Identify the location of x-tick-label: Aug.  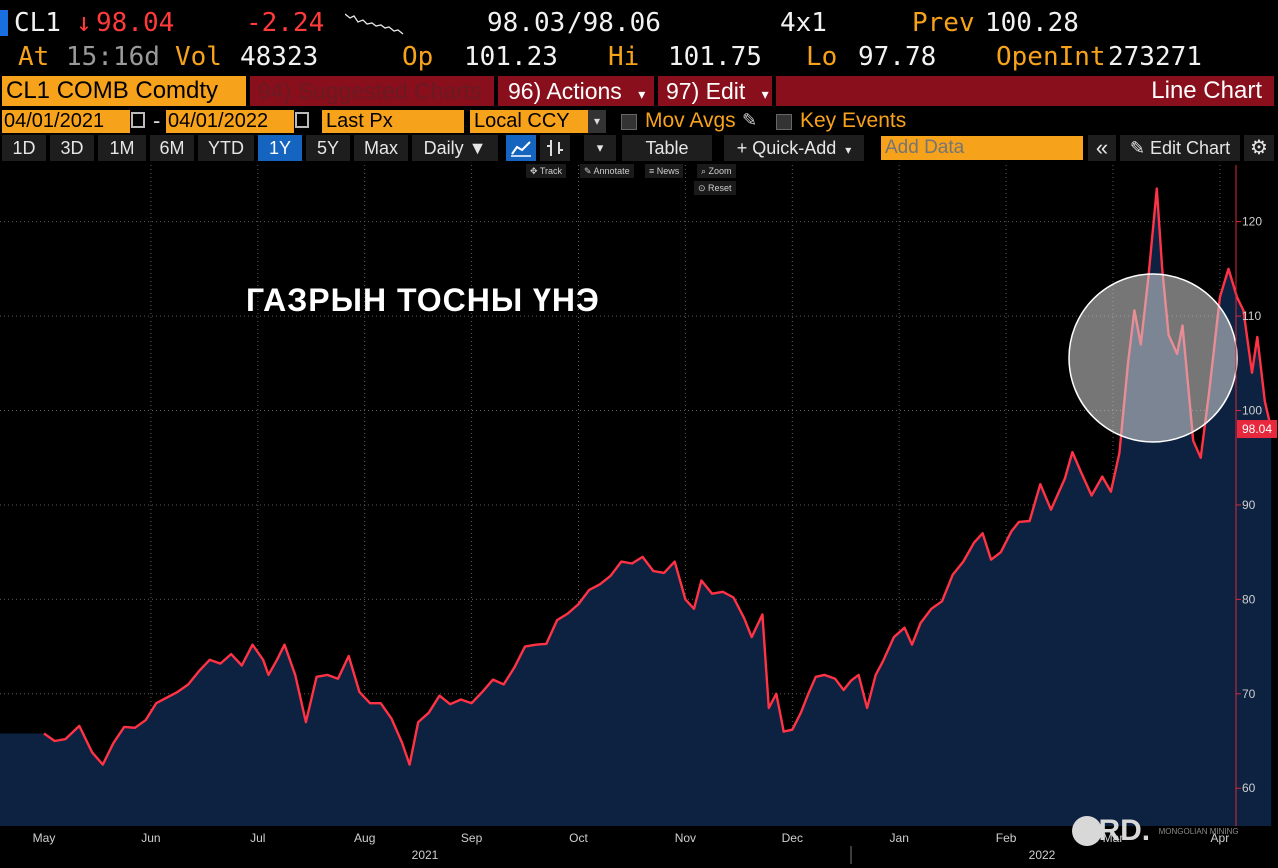
(364, 838).